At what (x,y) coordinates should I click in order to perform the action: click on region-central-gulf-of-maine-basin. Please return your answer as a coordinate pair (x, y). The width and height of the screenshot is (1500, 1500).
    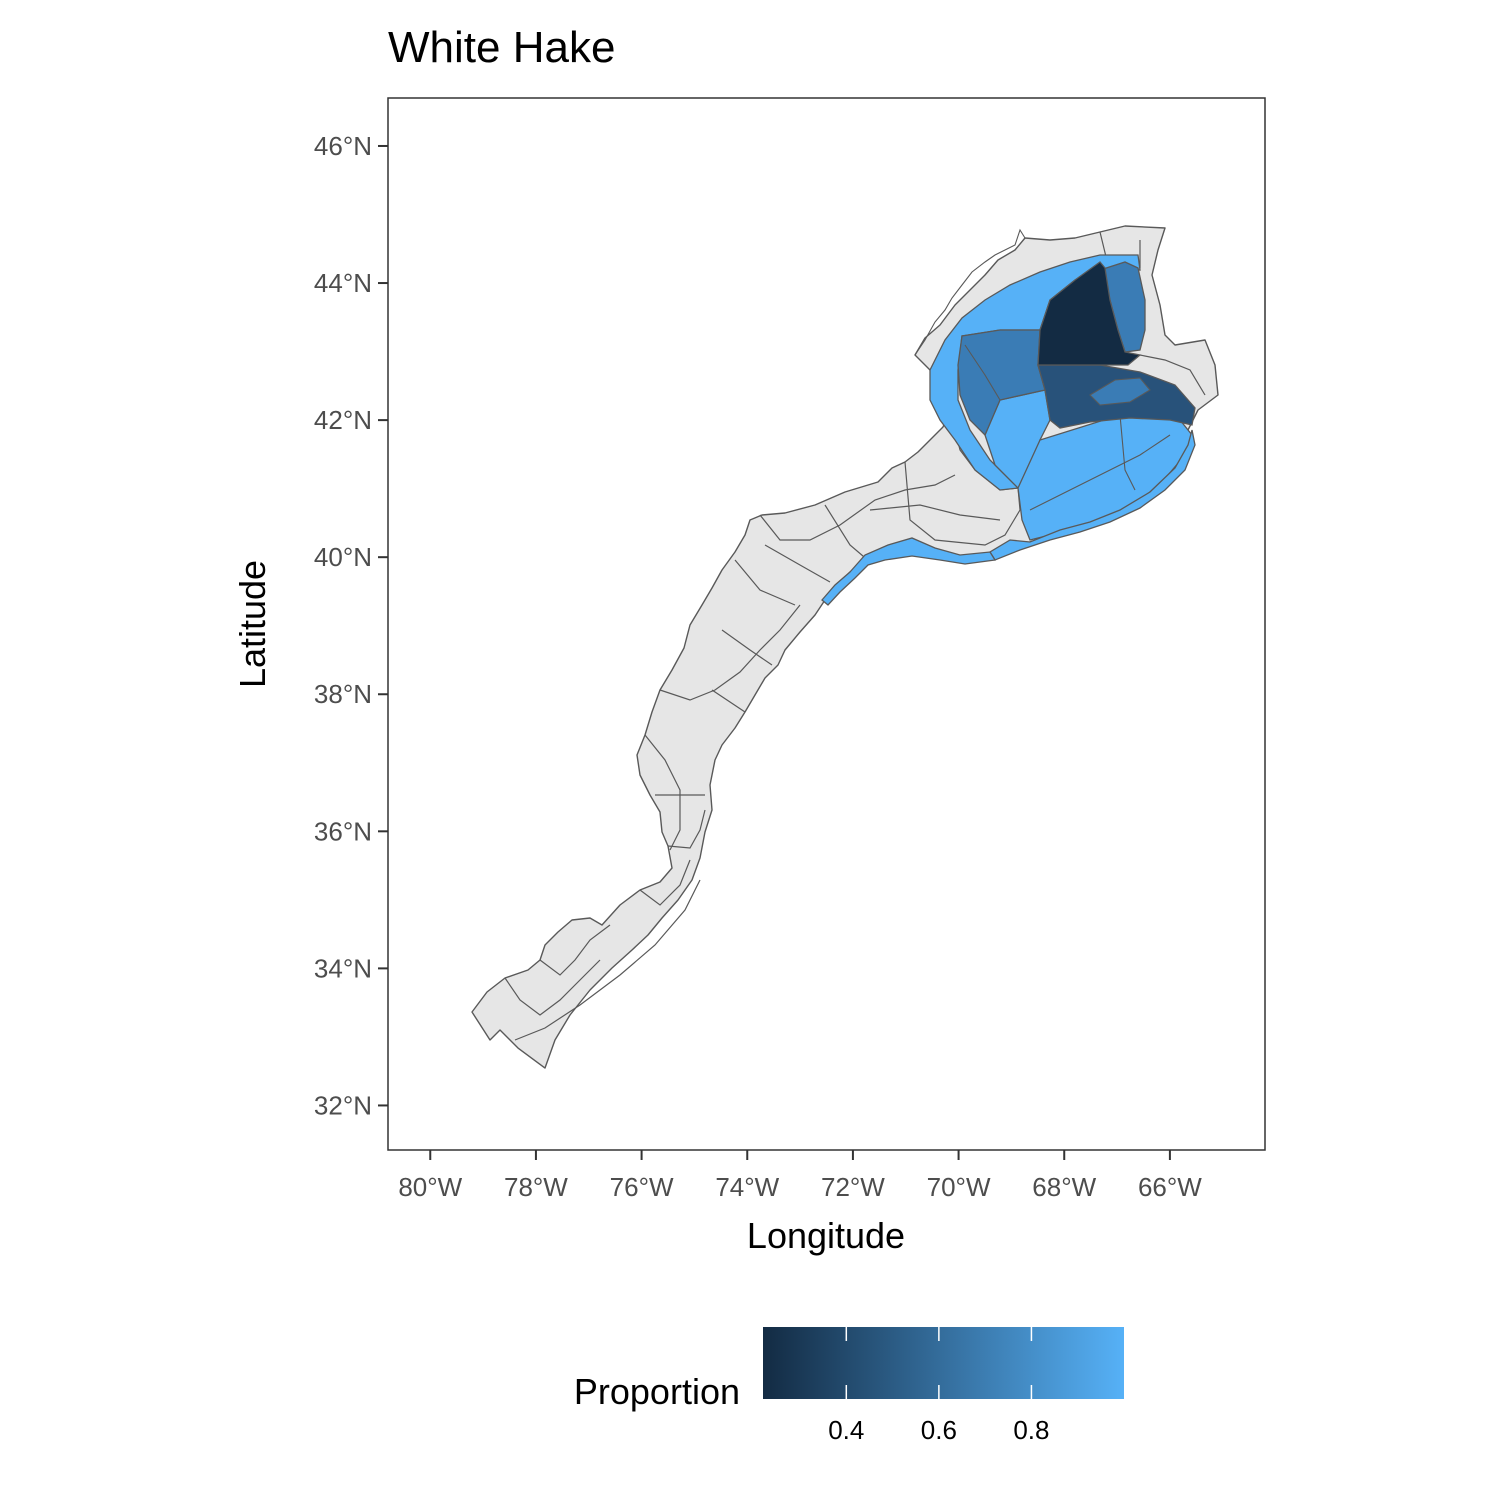
    Looking at the image, I should click on (1089, 313).